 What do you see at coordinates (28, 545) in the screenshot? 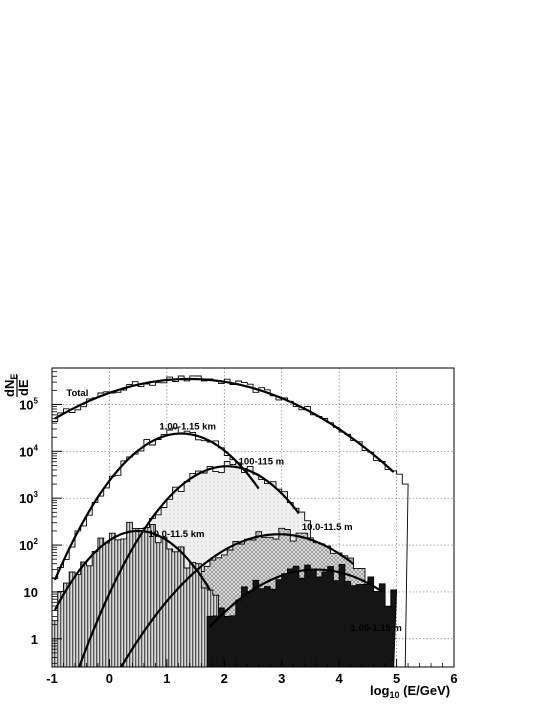
I see `y-tick-label: 10²` at bounding box center [28, 545].